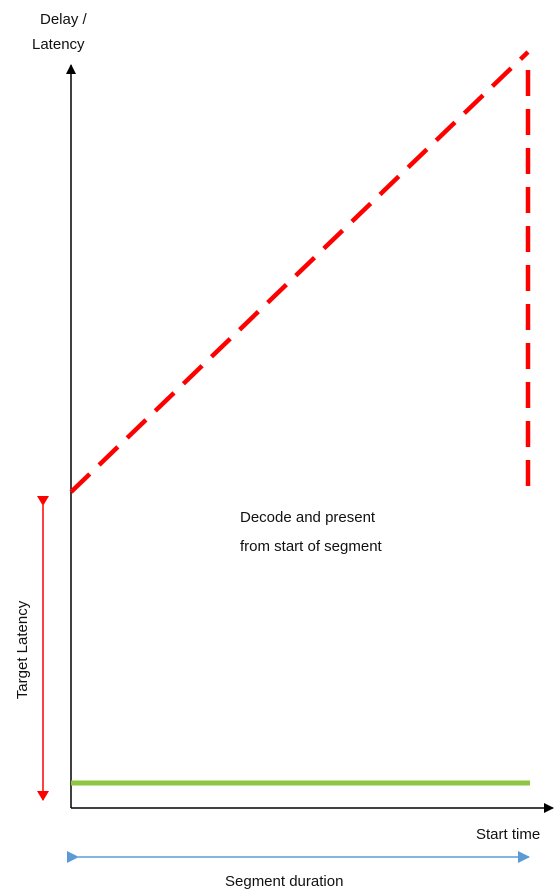 Image resolution: width=560 pixels, height=894 pixels. What do you see at coordinates (508, 834) in the screenshot?
I see `x-axis-label: Start time` at bounding box center [508, 834].